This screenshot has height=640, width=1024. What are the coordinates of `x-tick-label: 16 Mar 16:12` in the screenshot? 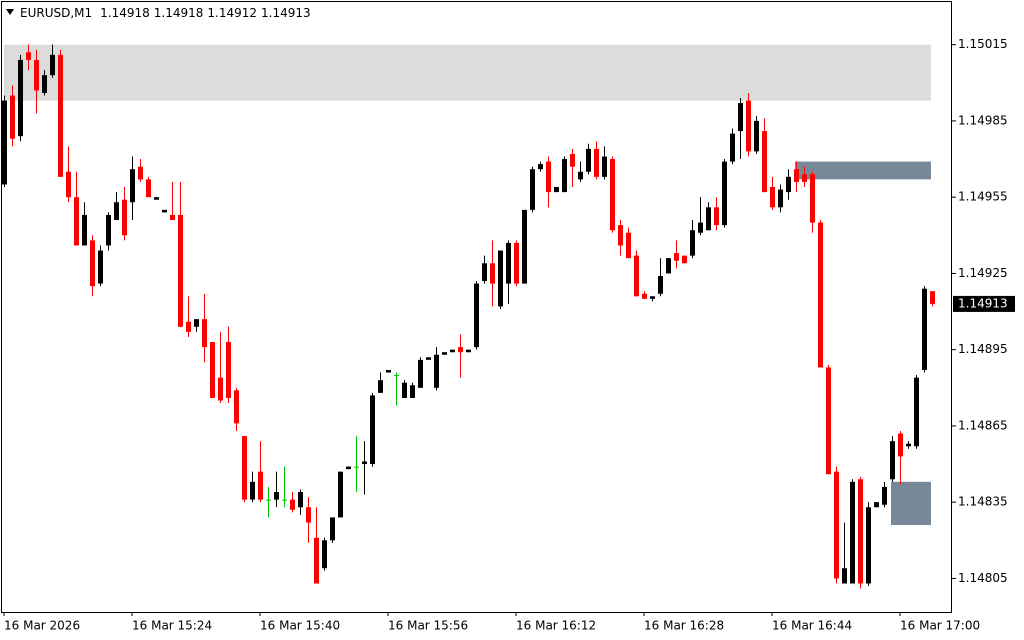 It's located at (556, 626).